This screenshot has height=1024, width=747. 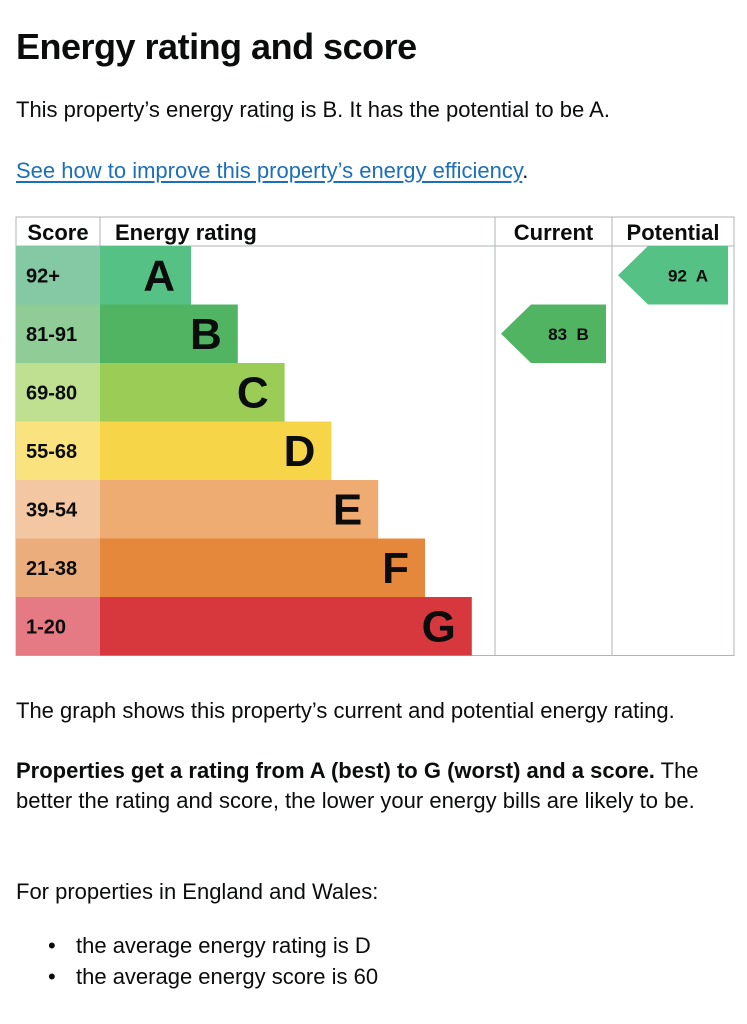 What do you see at coordinates (227, 976) in the screenshot?
I see `average-score: the average energy score is 60` at bounding box center [227, 976].